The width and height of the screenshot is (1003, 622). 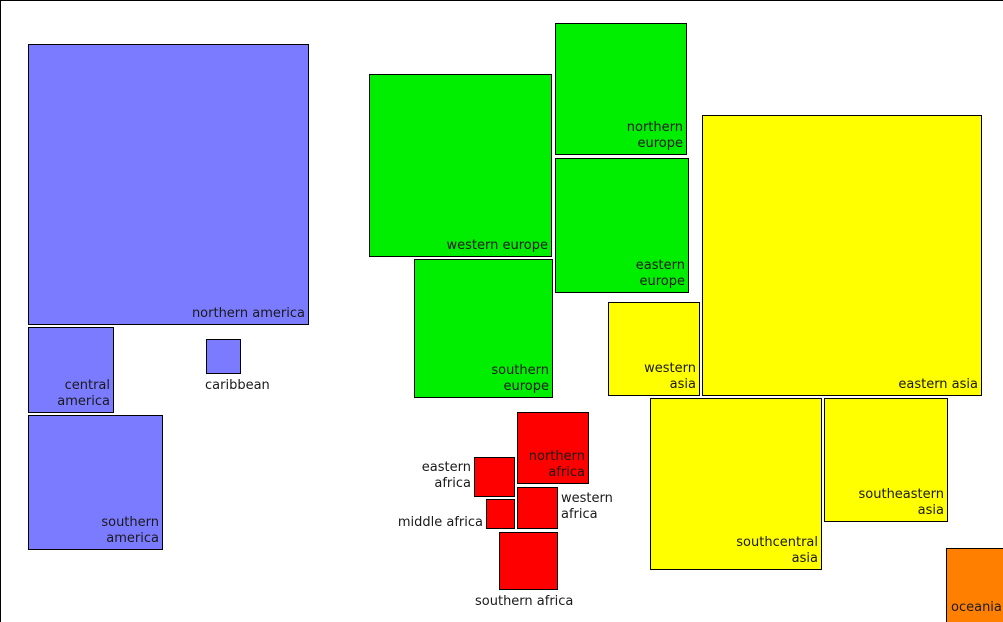 What do you see at coordinates (494, 477) in the screenshot?
I see `region-eastern-africa` at bounding box center [494, 477].